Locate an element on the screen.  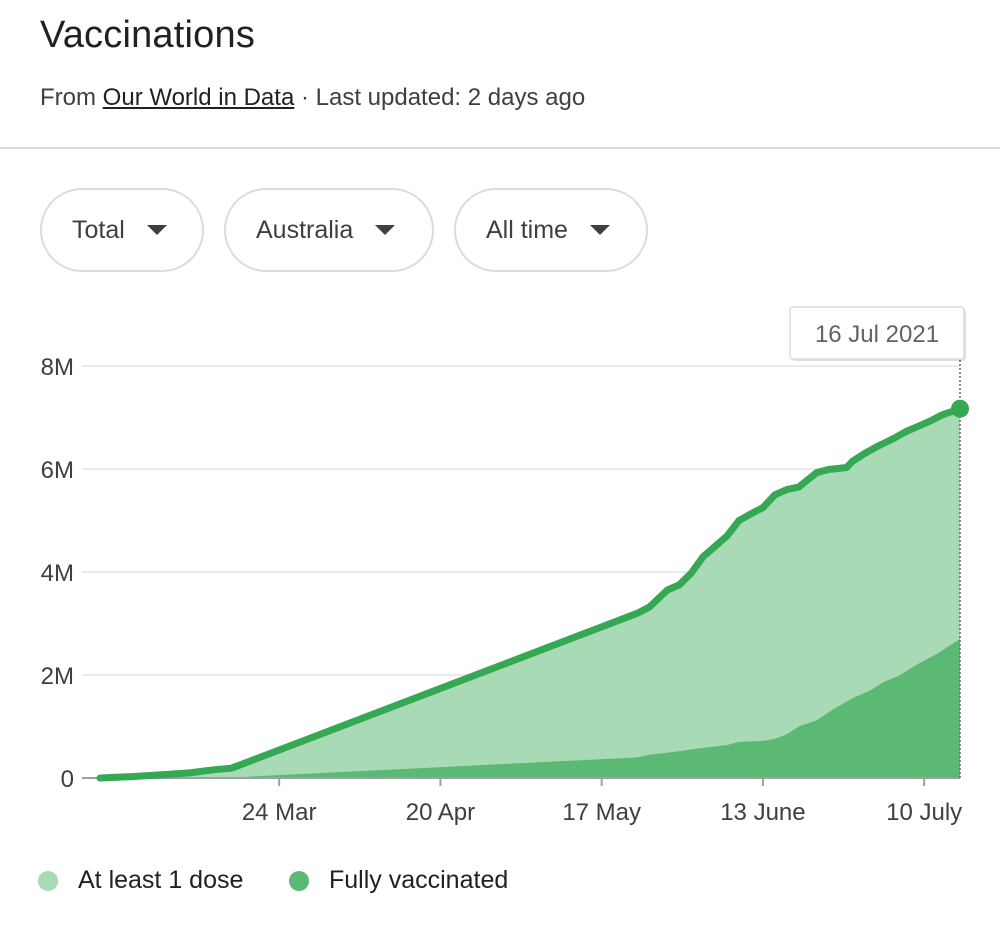
tooltip-date: 16 Jul 2021 is located at coordinates (877, 334).